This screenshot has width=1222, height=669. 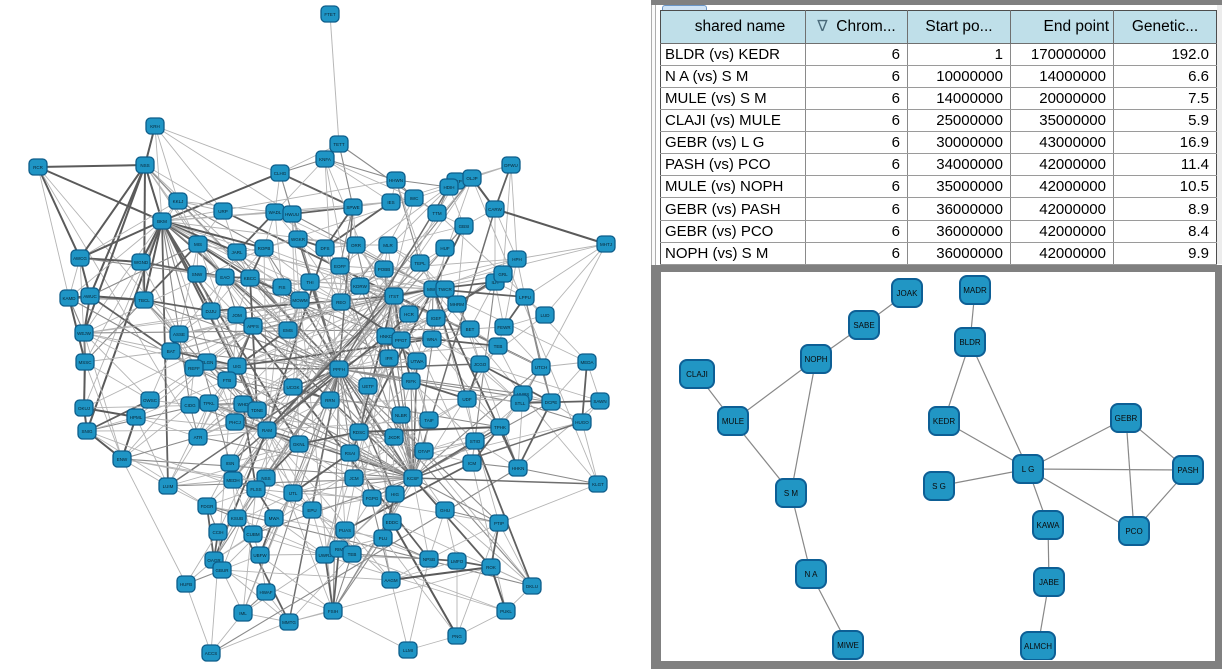 I want to click on svg-text: ACCS, so click(x=211, y=653).